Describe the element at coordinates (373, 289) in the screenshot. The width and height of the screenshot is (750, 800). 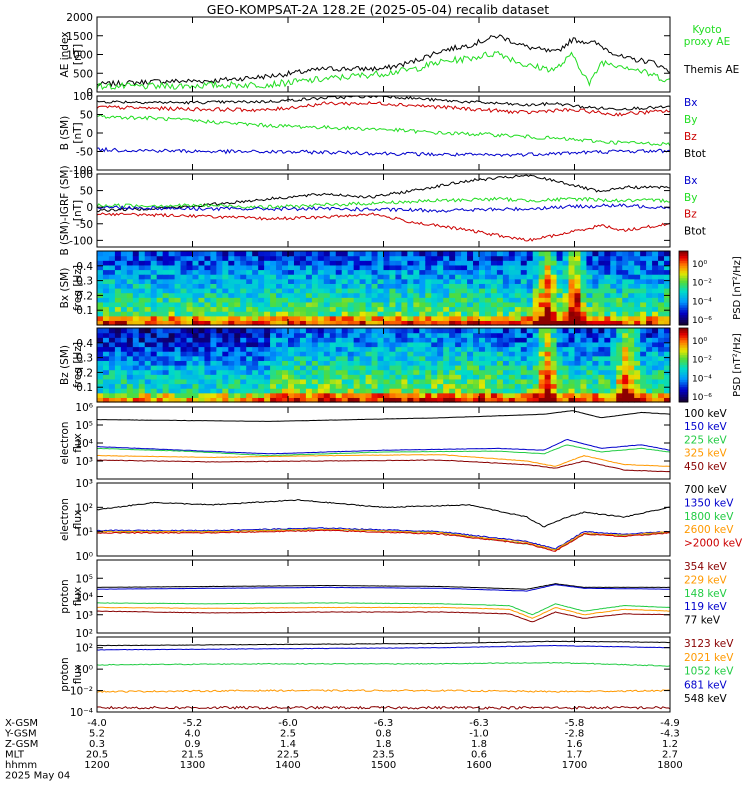
I see `yticks-bx_spec: 0.10.20.30.4` at that location.